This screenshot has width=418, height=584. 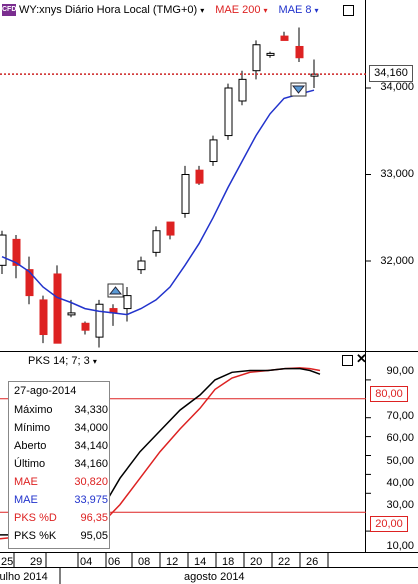 What do you see at coordinates (9, 10) in the screenshot?
I see `cfd-badge-icon: CFD` at bounding box center [9, 10].